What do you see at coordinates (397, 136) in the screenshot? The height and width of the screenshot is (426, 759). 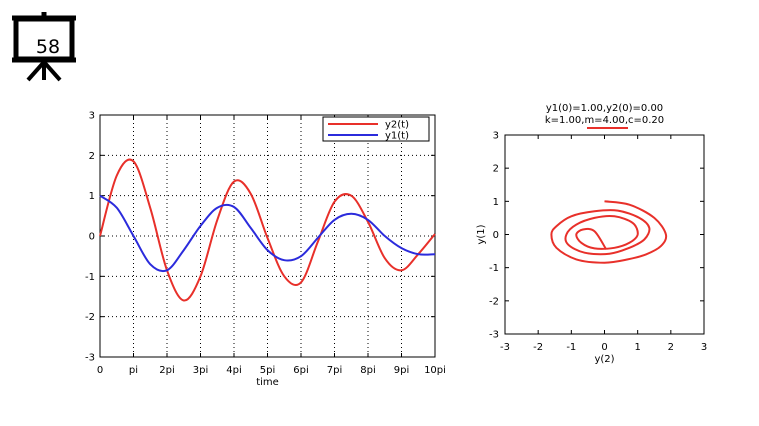 I see `legend-label: y1(t)` at bounding box center [397, 136].